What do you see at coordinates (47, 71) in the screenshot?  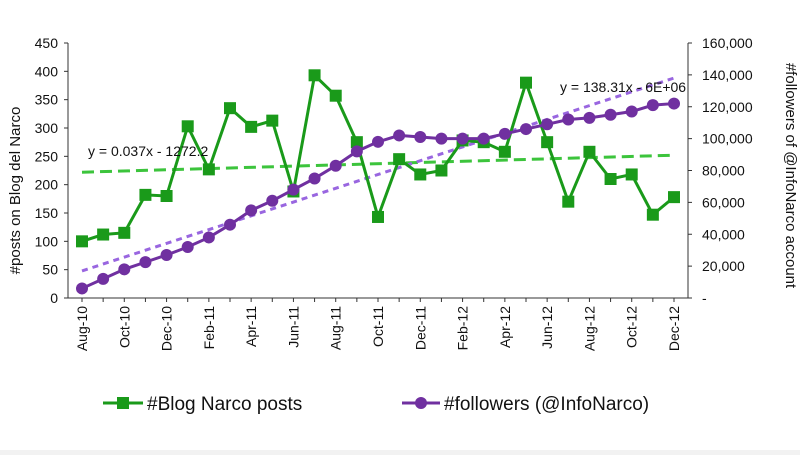 I see `left-tick-label: 400` at bounding box center [47, 71].